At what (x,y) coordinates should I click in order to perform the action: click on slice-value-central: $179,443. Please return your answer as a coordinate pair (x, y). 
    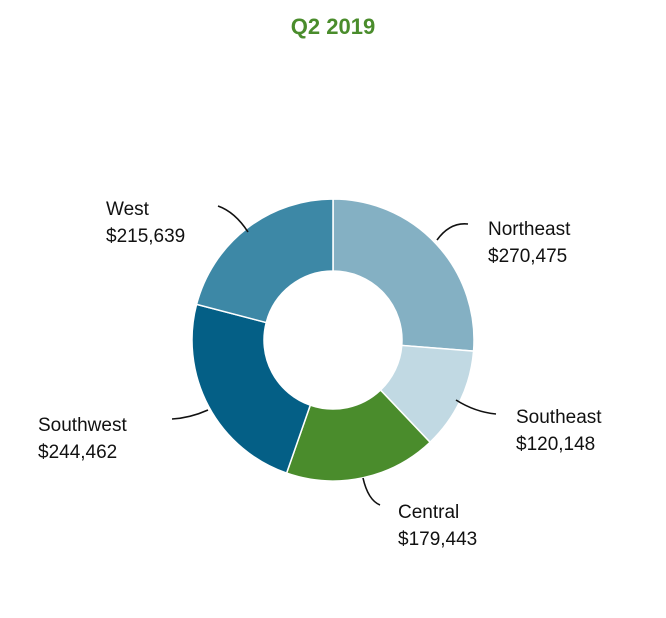
    Looking at the image, I should click on (437, 539).